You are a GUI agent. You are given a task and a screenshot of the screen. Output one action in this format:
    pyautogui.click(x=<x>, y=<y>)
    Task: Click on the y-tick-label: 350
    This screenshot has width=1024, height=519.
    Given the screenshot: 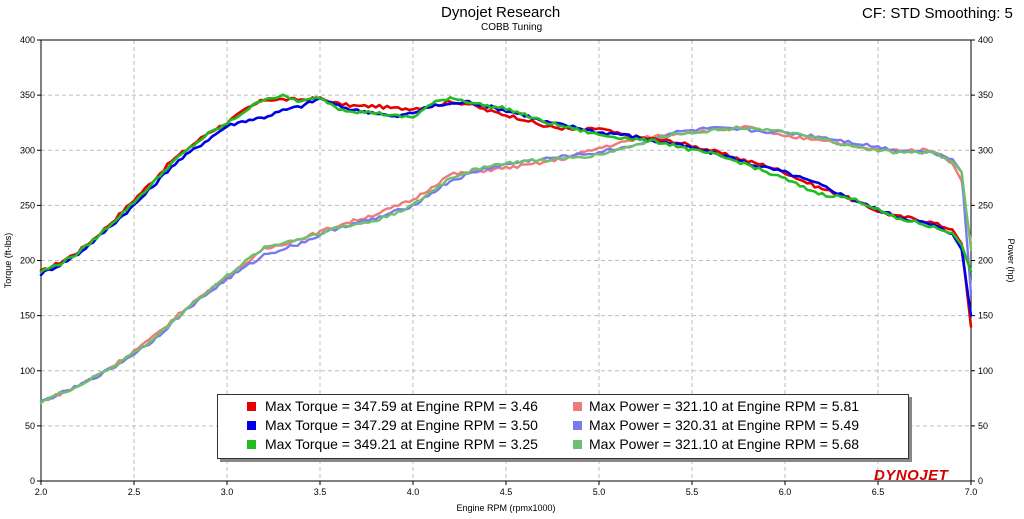 What is the action you would take?
    pyautogui.click(x=27, y=95)
    